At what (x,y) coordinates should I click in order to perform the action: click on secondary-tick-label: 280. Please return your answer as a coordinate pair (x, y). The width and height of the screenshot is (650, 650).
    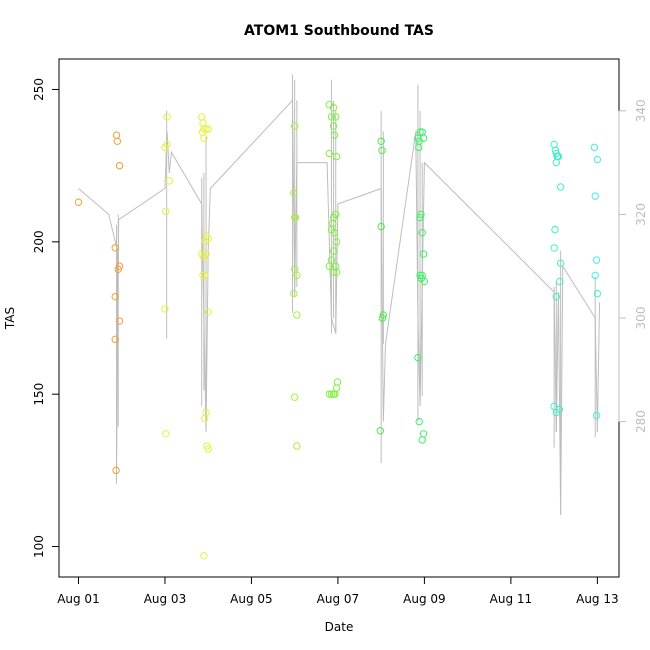
    Looking at the image, I should click on (641, 421).